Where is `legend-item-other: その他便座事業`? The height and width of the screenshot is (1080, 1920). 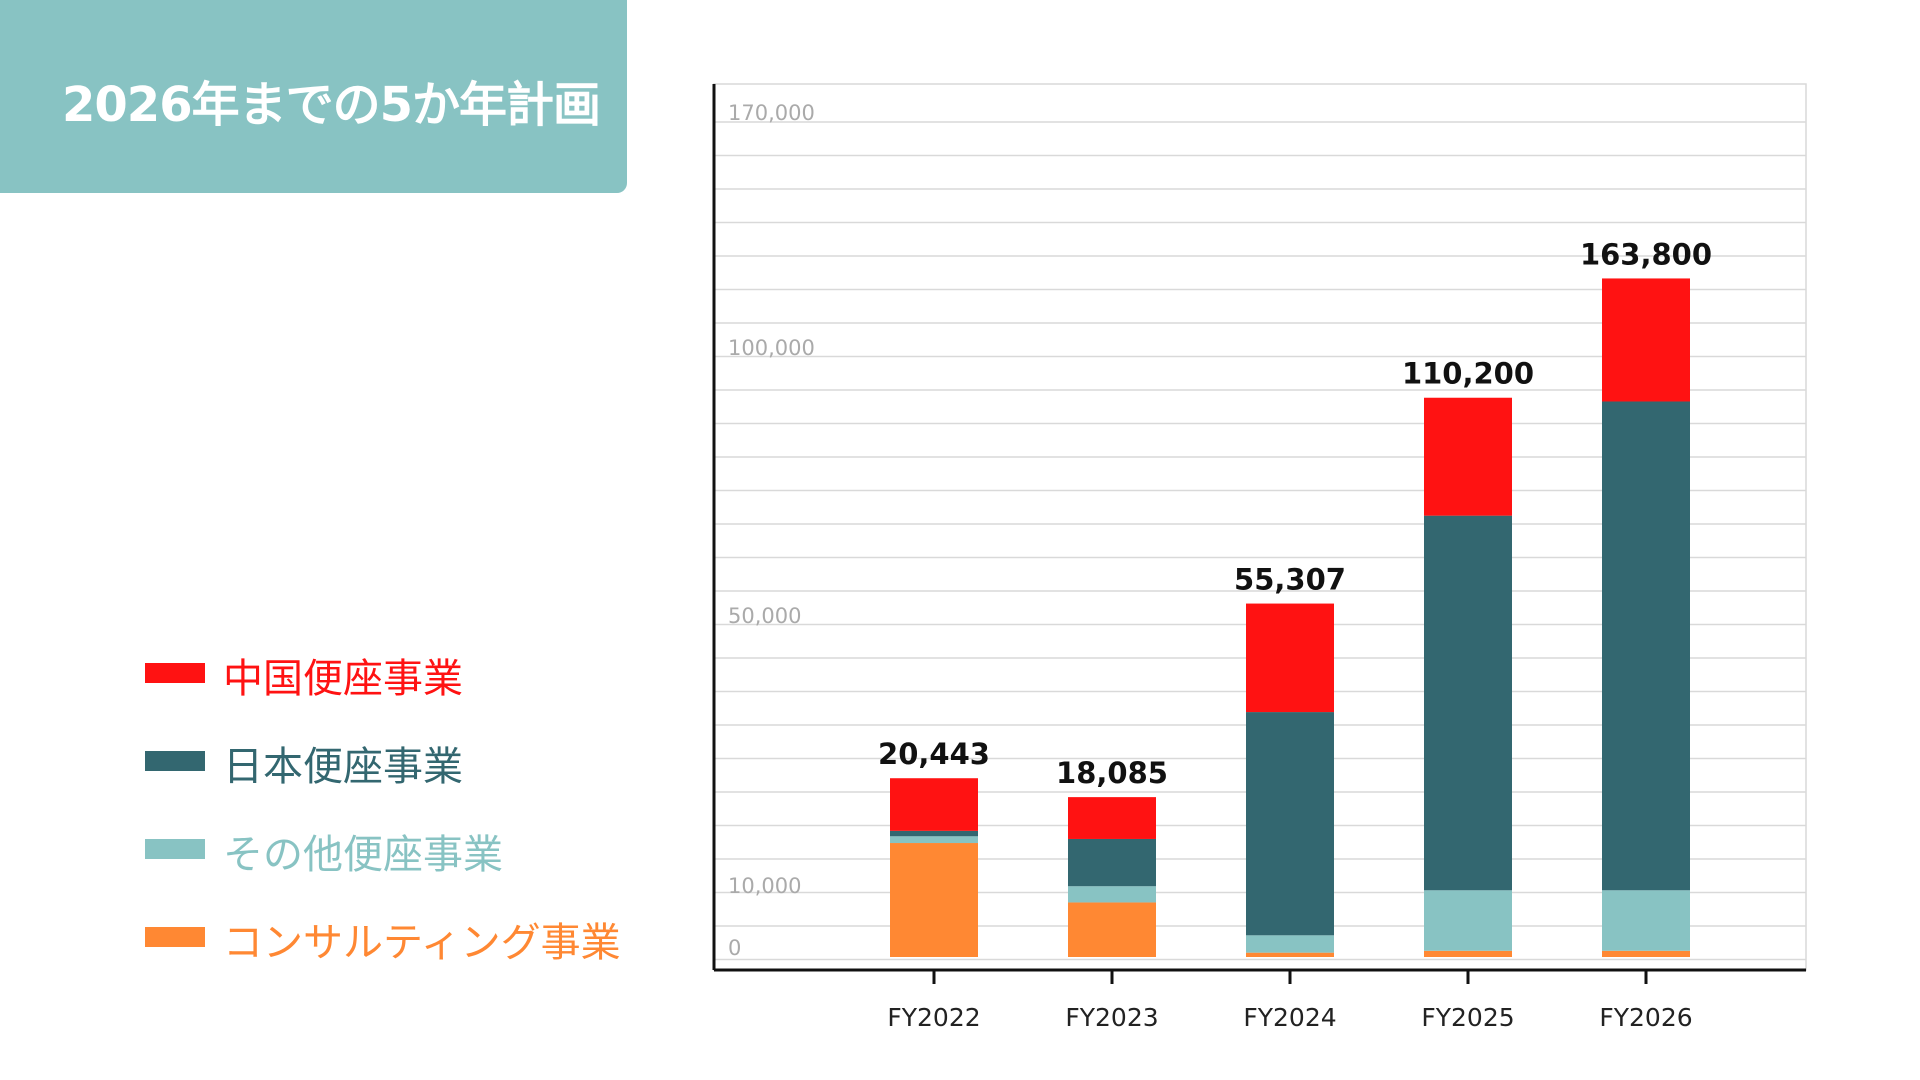 legend-item-other: その他便座事業 is located at coordinates (405, 847).